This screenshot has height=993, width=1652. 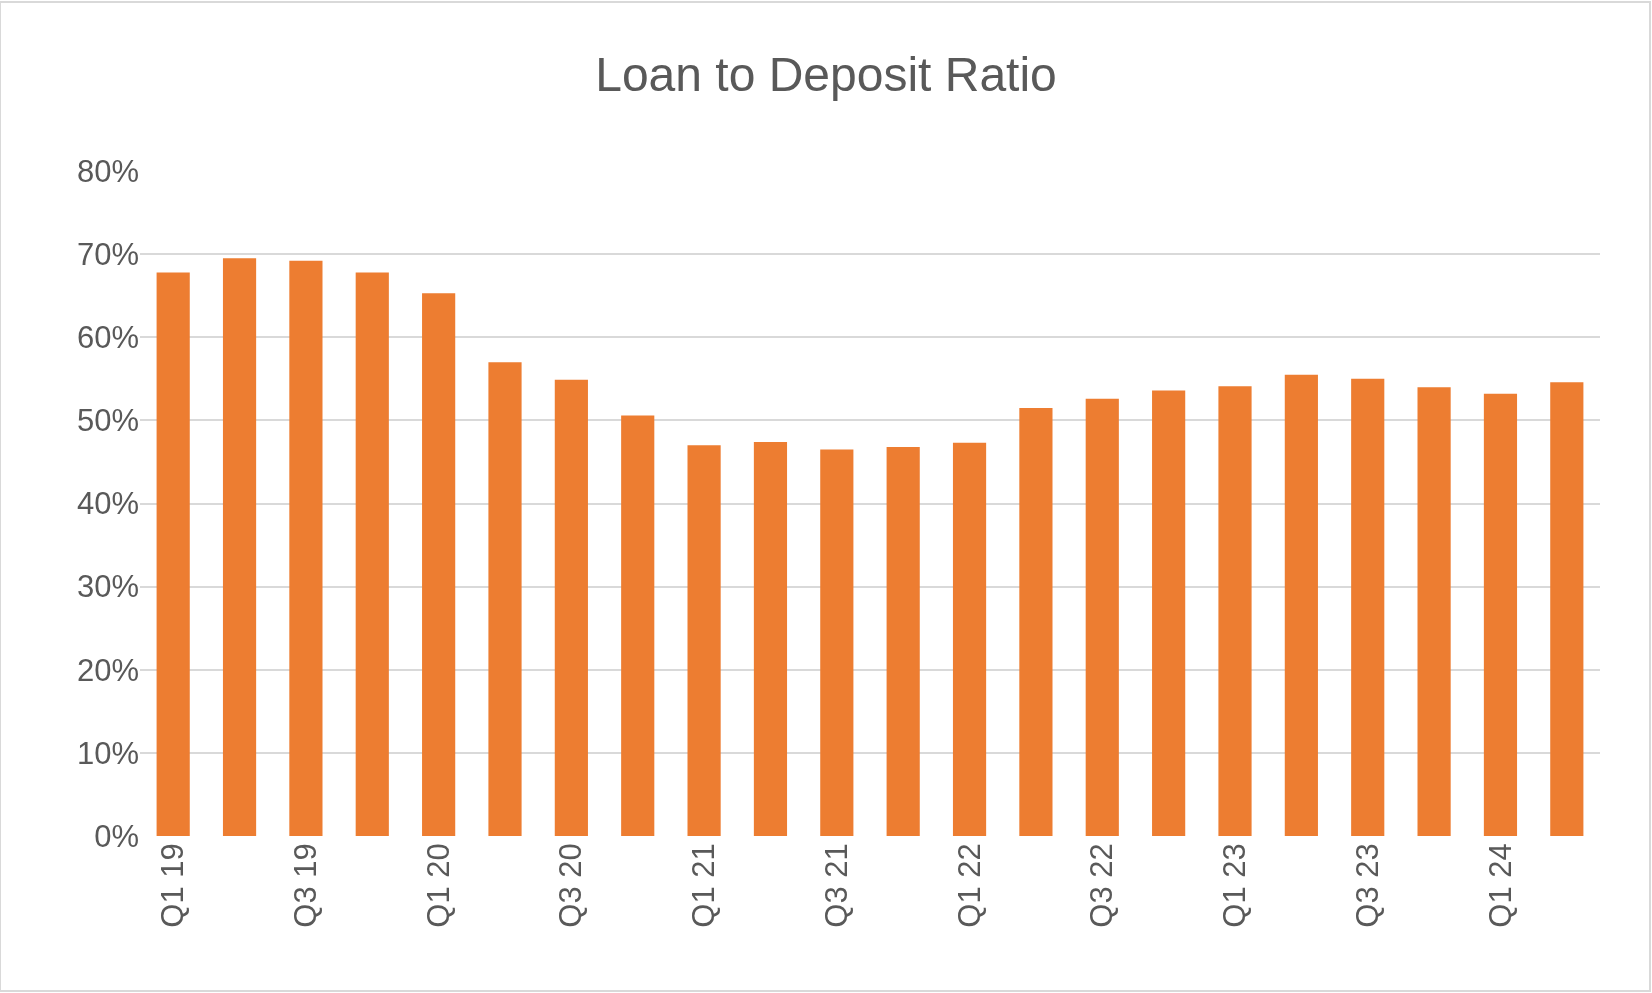 I want to click on y-tick-label: 20%, so click(x=107, y=670).